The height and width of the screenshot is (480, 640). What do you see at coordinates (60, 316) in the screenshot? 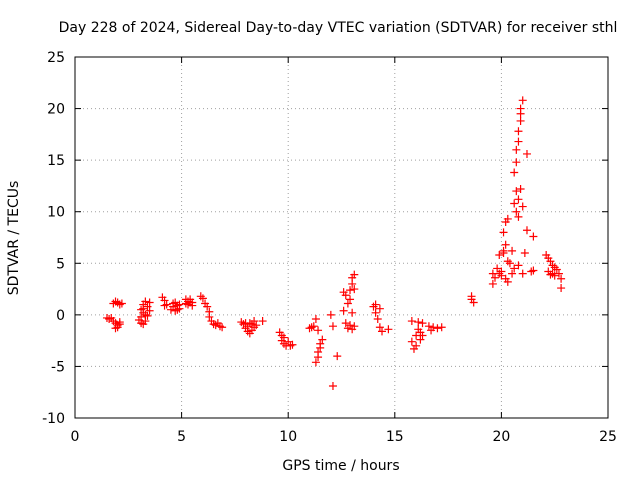
I see `y-tick-label: 0` at bounding box center [60, 316].